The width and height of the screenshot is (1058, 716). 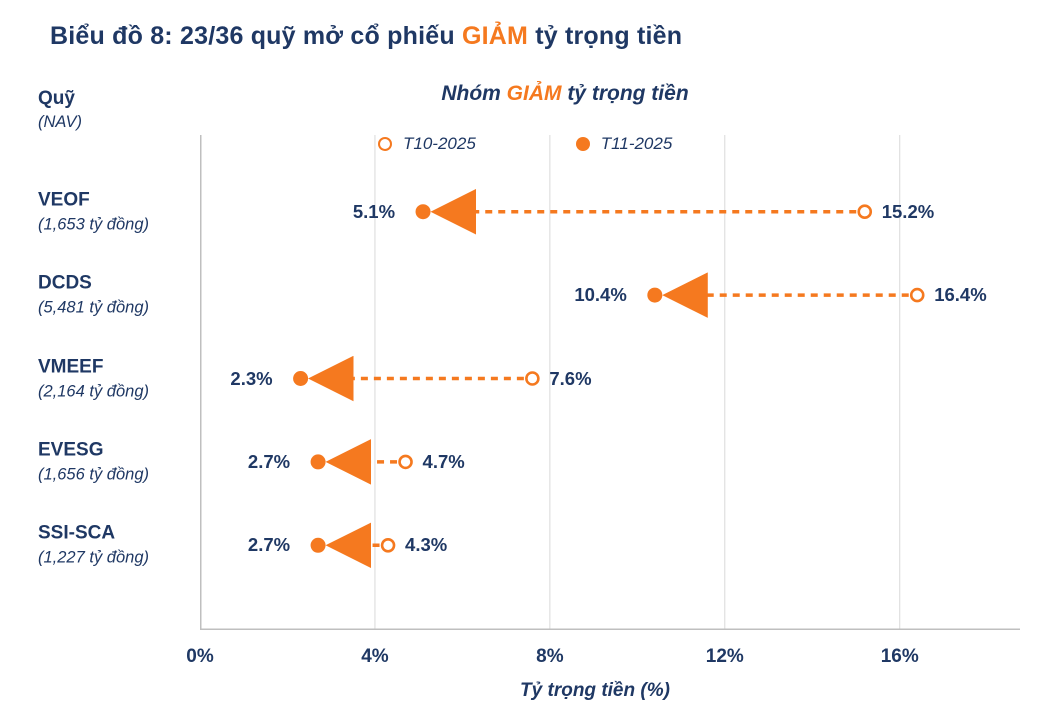 I want to click on fund-label-veof: VEOF (1,653 tỷ đồng), so click(x=93, y=211).